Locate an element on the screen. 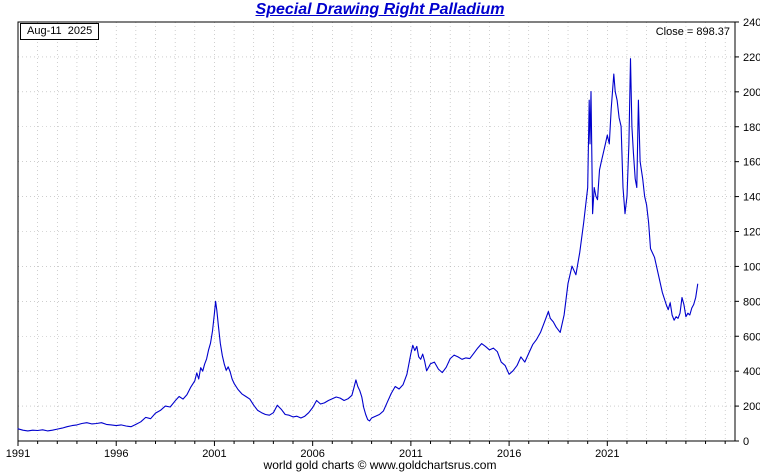  as-of-date-label: Aug-11 2025 is located at coordinates (60, 31).